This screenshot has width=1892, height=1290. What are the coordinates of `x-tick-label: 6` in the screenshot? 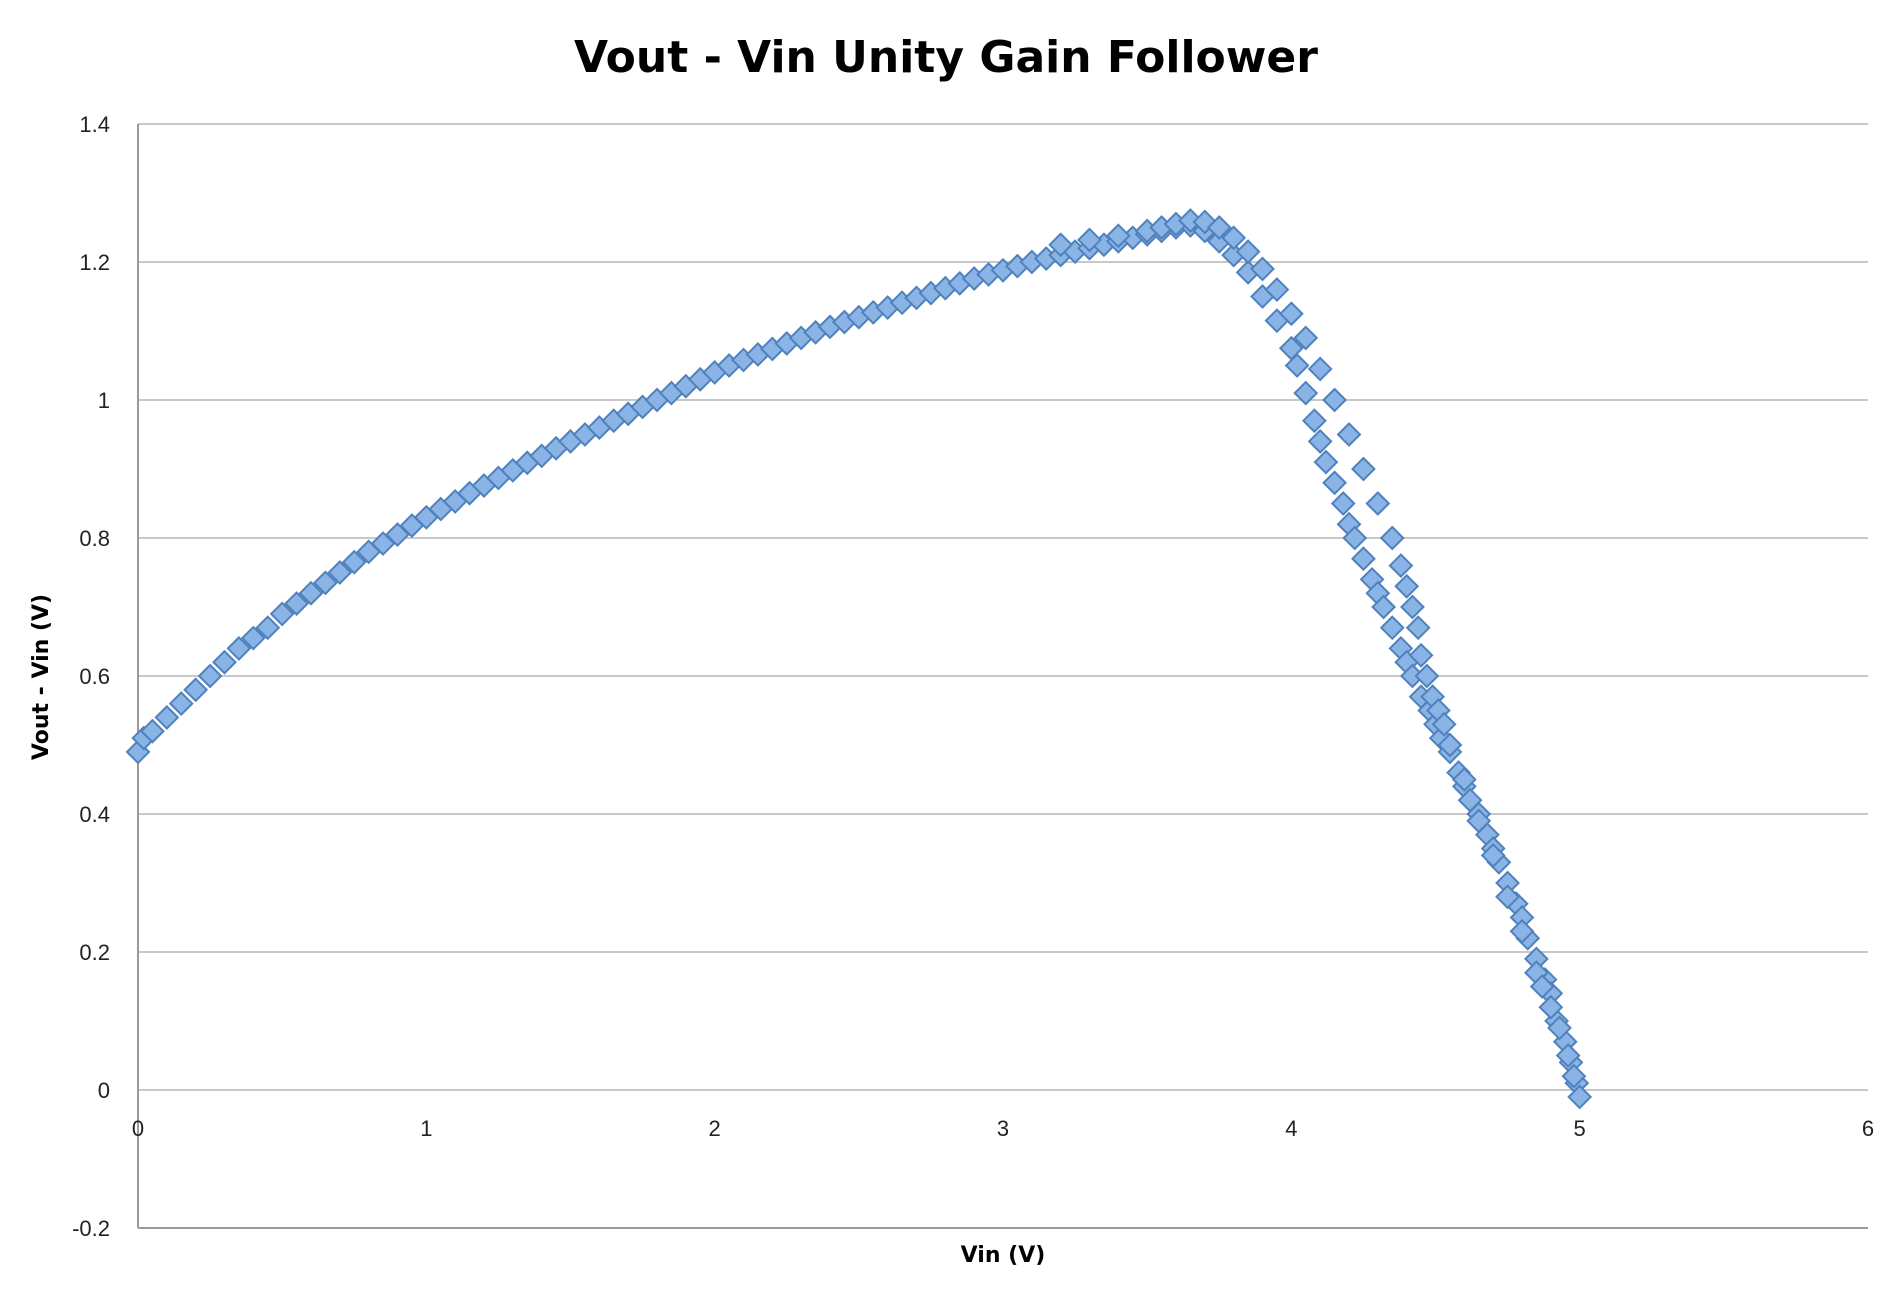 It's located at (1868, 1128).